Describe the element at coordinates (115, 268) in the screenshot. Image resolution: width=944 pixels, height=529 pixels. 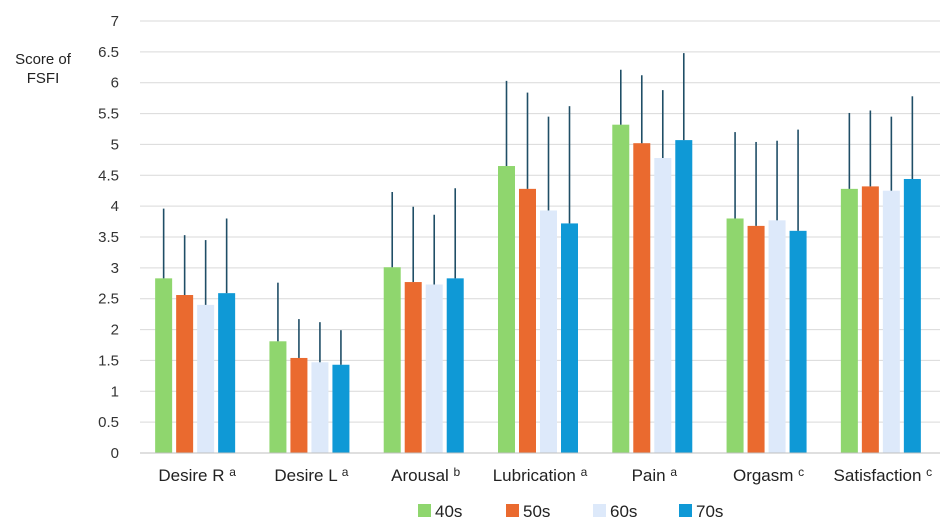
I see `y-tick-label: 3` at that location.